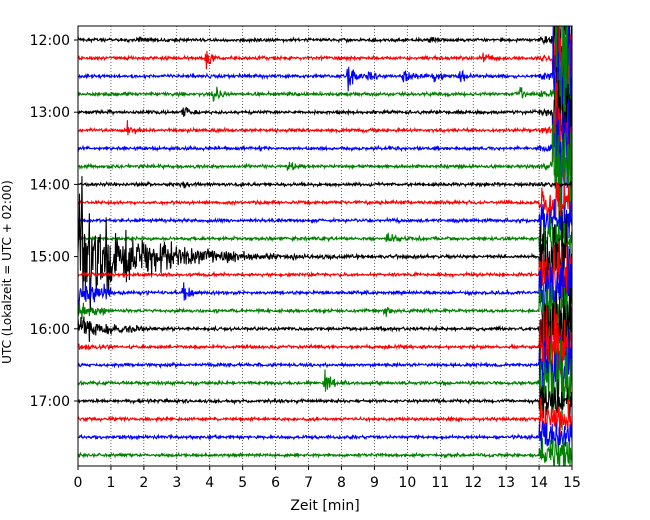  Describe the element at coordinates (50, 185) in the screenshot. I see `y-tick-label: 14:00` at that location.